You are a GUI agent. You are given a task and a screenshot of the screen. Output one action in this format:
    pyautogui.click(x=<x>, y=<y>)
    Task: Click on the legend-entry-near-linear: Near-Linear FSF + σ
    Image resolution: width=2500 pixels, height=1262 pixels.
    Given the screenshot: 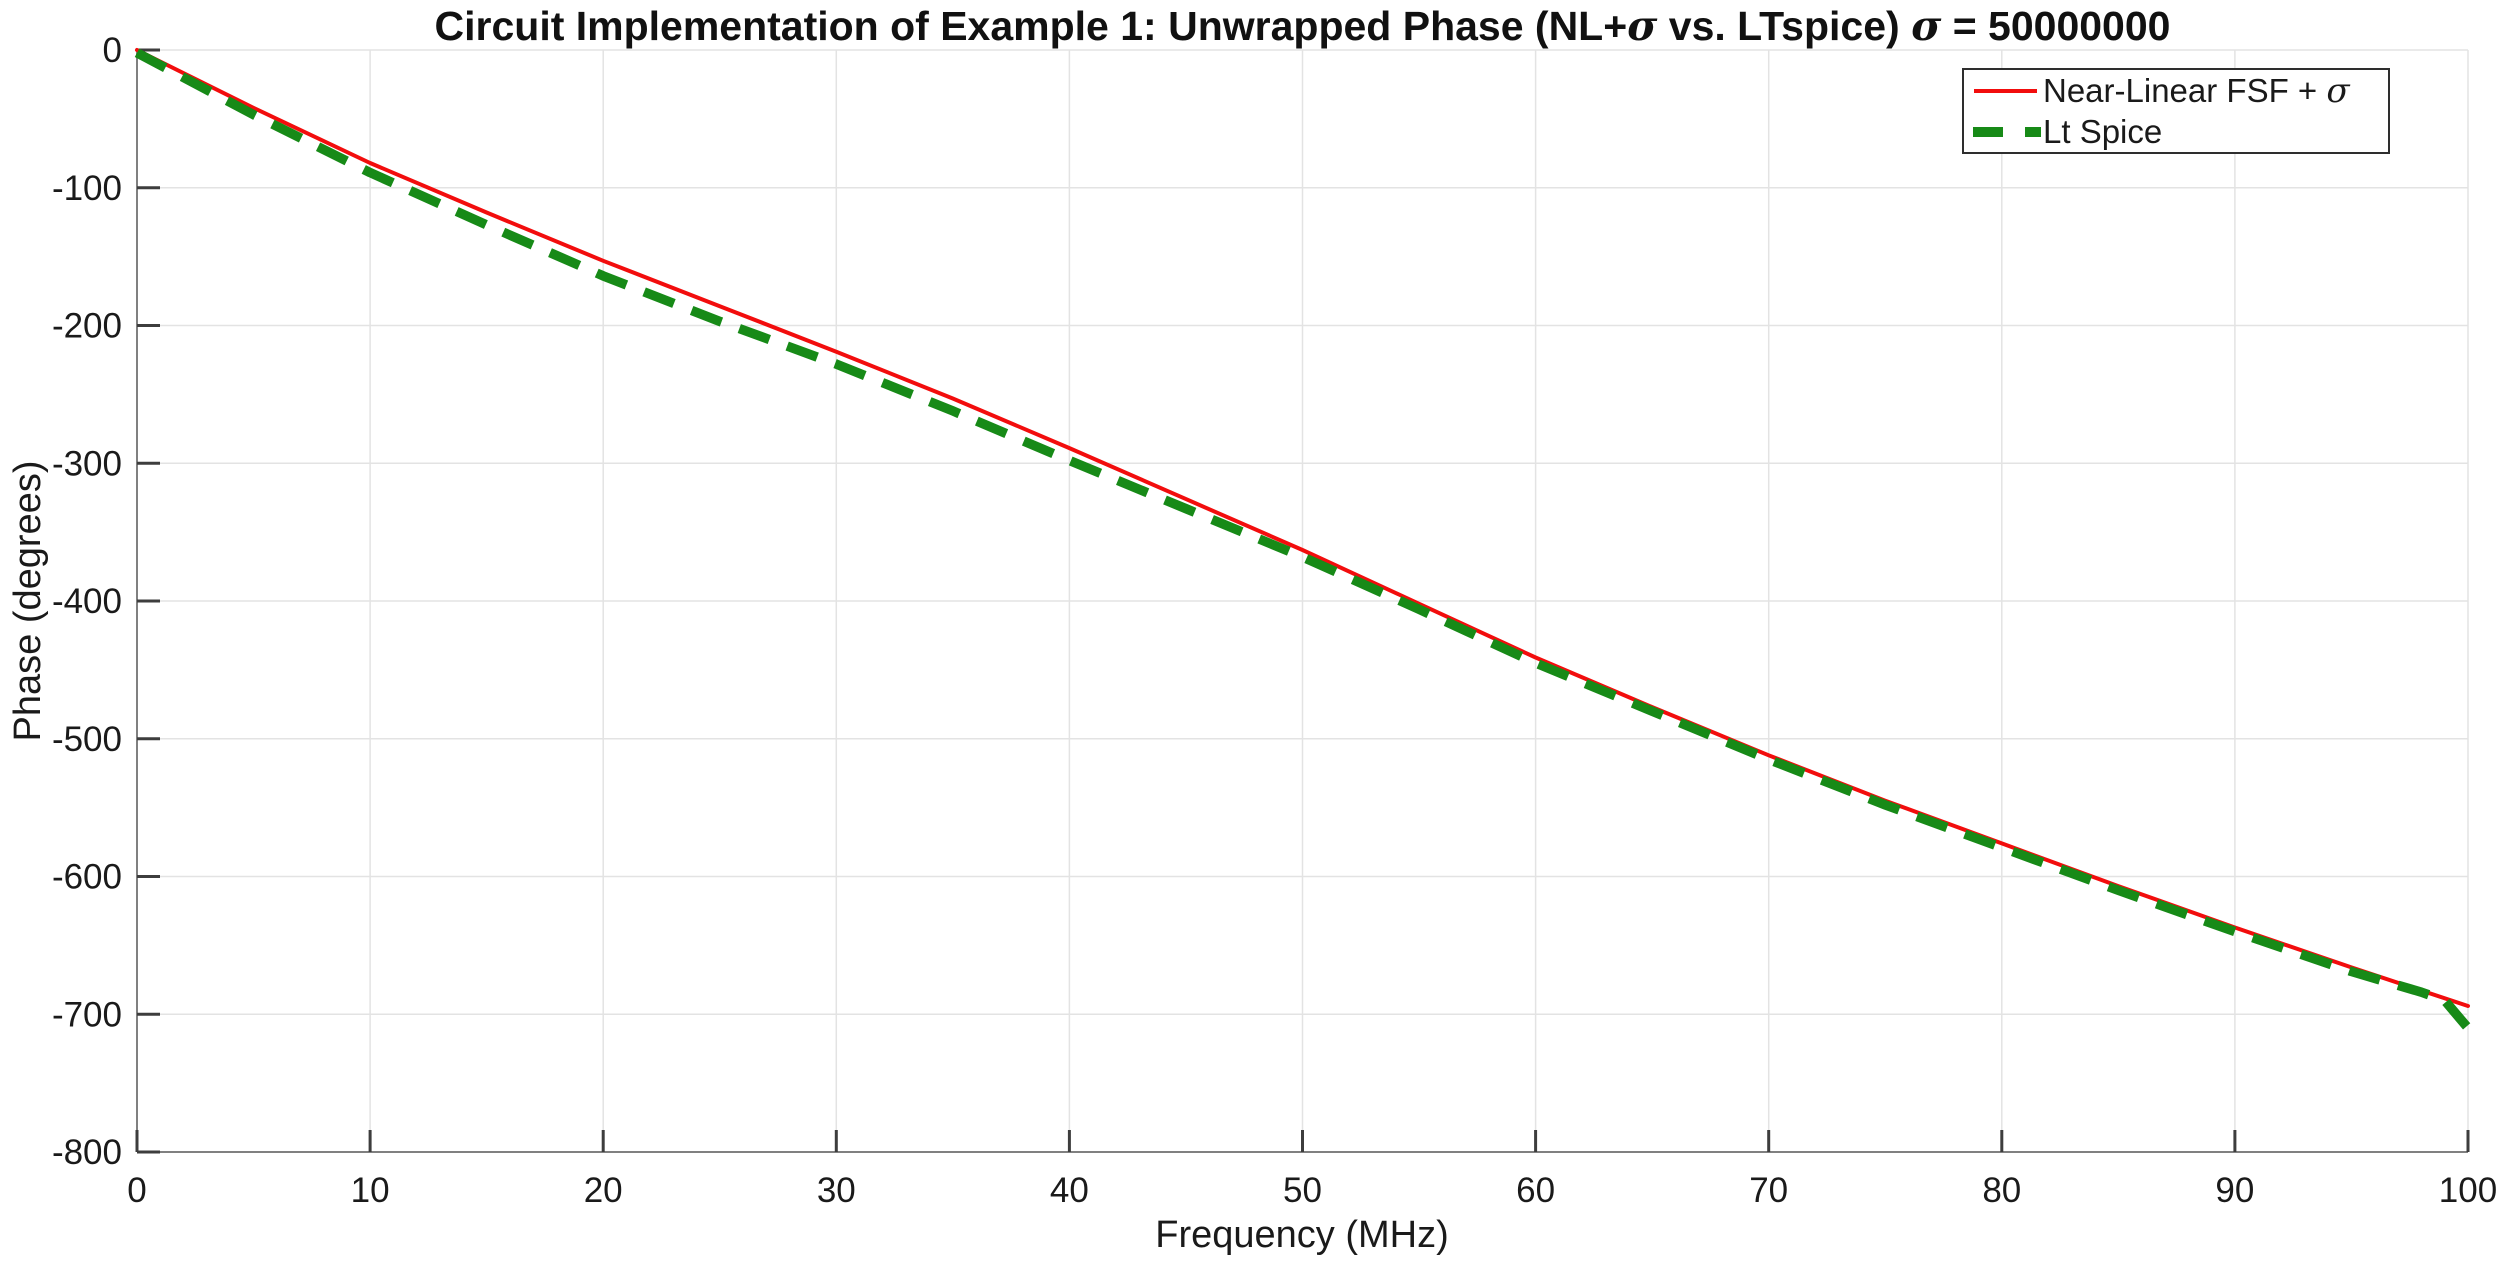 What is the action you would take?
    pyautogui.click(x=2176, y=90)
    